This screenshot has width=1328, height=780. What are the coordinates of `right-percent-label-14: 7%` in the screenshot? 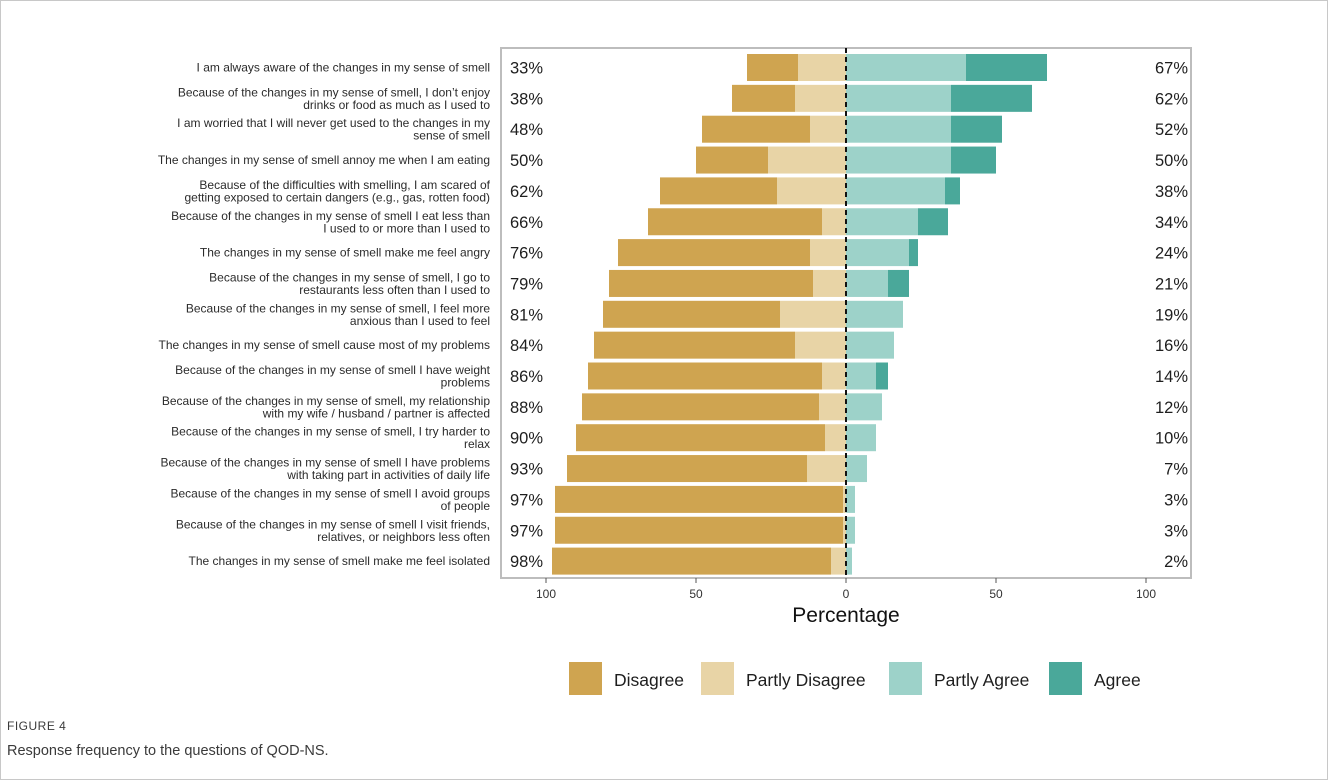 It's located at (1176, 470).